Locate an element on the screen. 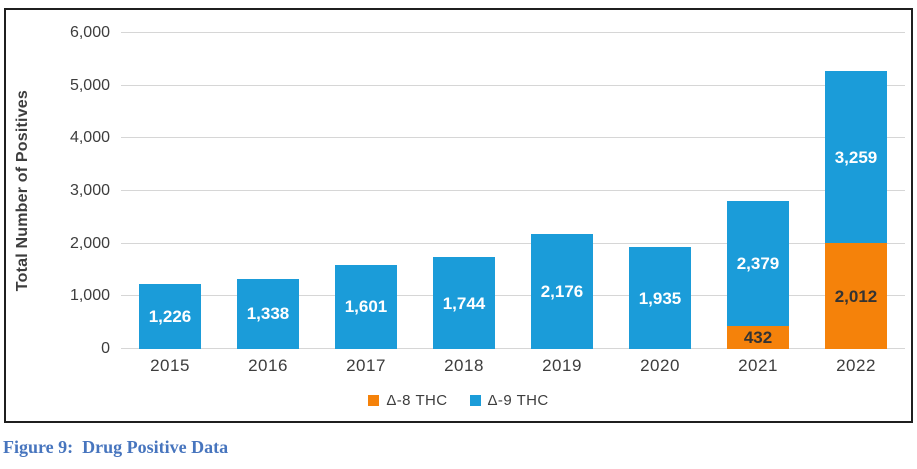  bar-value-label: 1,744 is located at coordinates (464, 303).